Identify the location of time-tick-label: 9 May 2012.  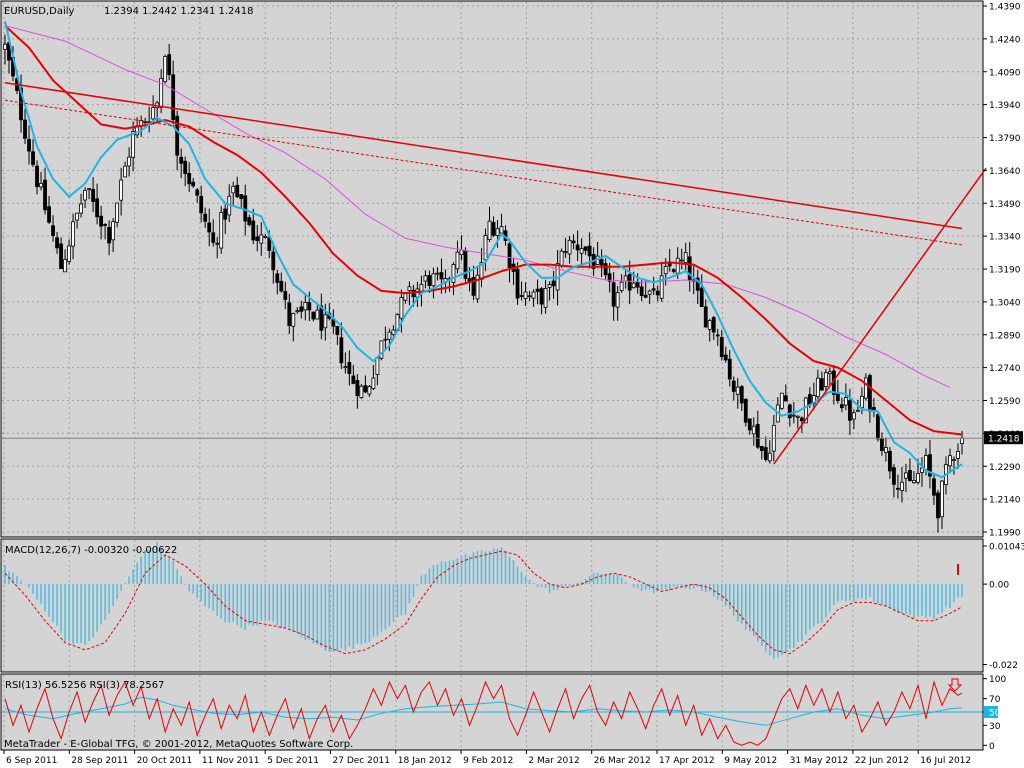
(750, 761).